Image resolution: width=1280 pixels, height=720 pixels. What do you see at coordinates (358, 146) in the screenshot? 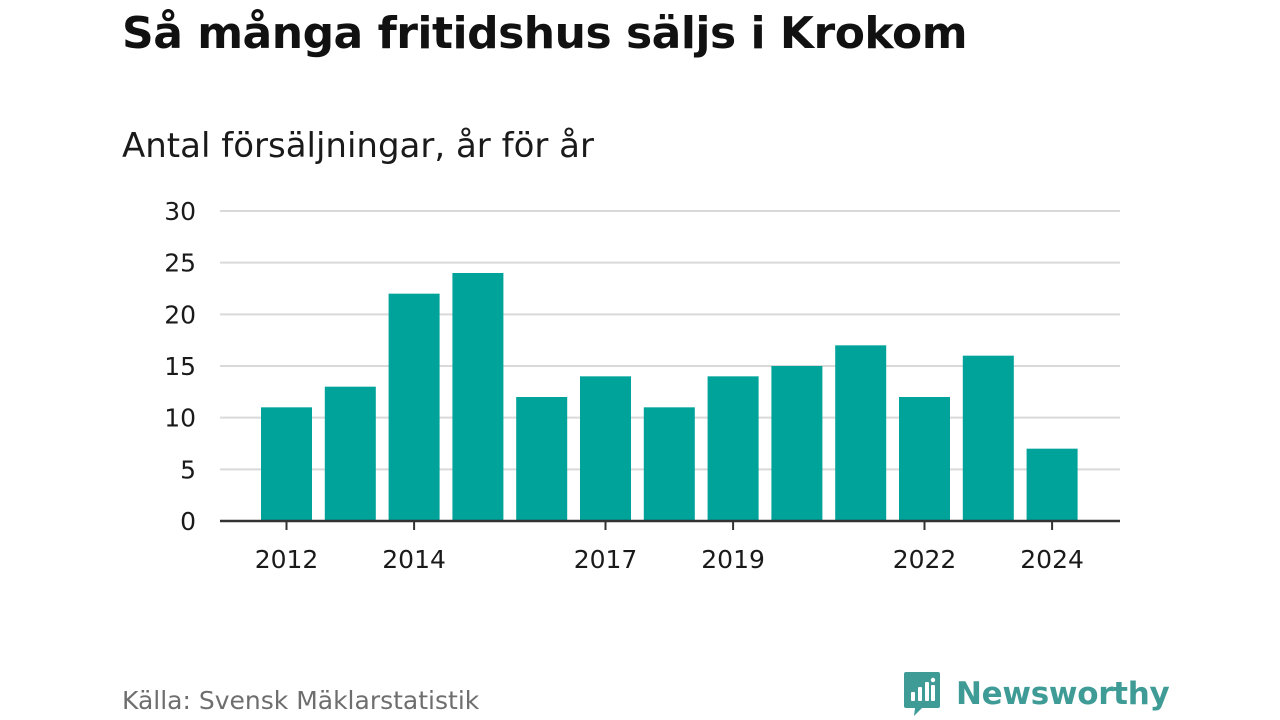
I see `chart-subtitle: Antal försäljningar, år för år` at bounding box center [358, 146].